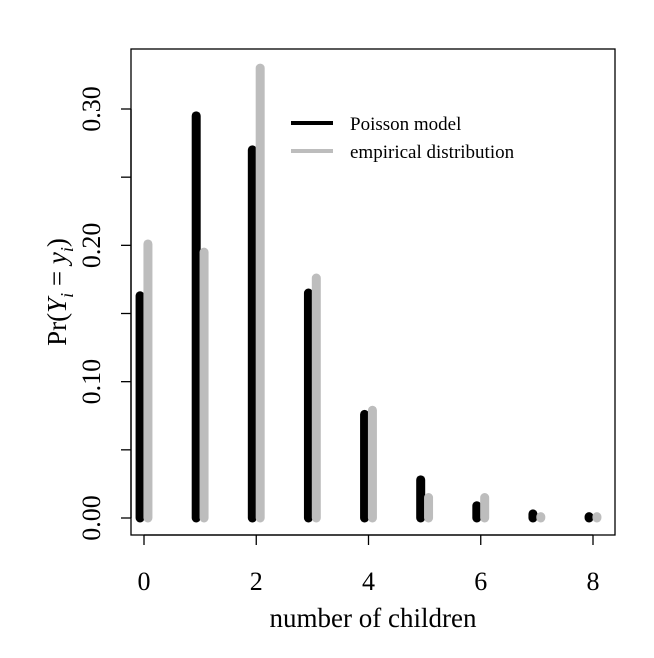 The width and height of the screenshot is (654, 658). I want to click on x-tick-label-0: 0, so click(144, 581).